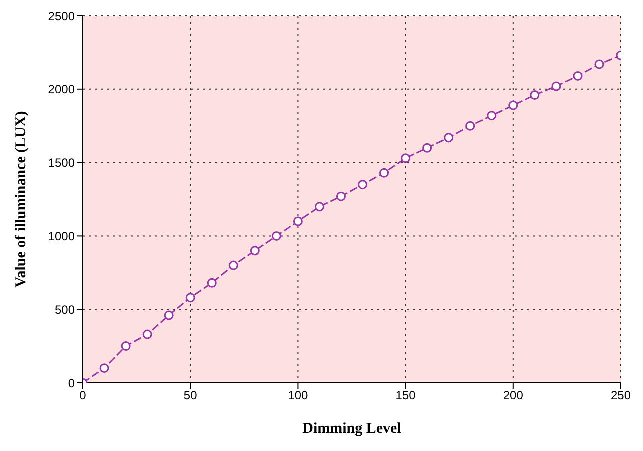  What do you see at coordinates (62, 163) in the screenshot?
I see `y-tick-label: 1500` at bounding box center [62, 163].